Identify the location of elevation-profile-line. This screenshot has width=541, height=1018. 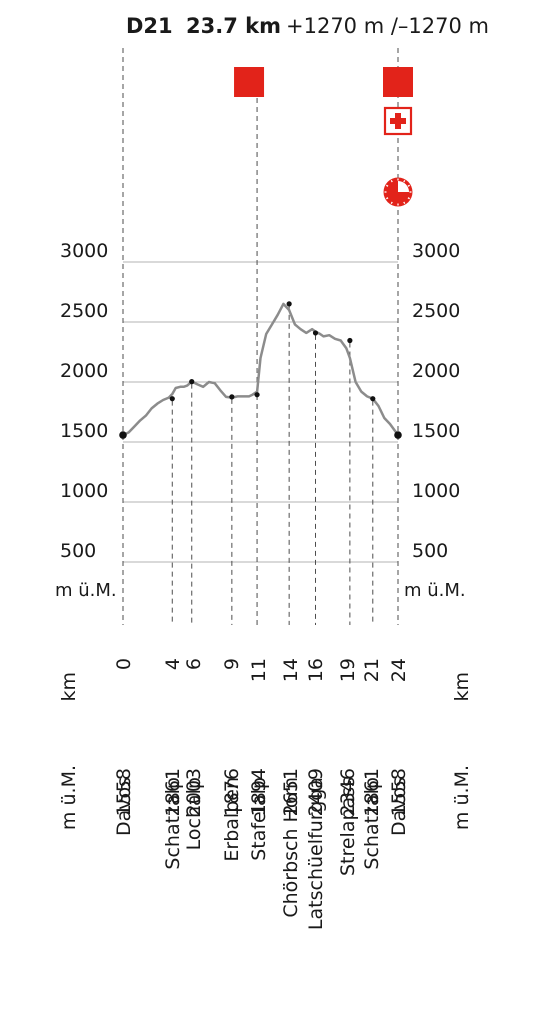
(260, 369).